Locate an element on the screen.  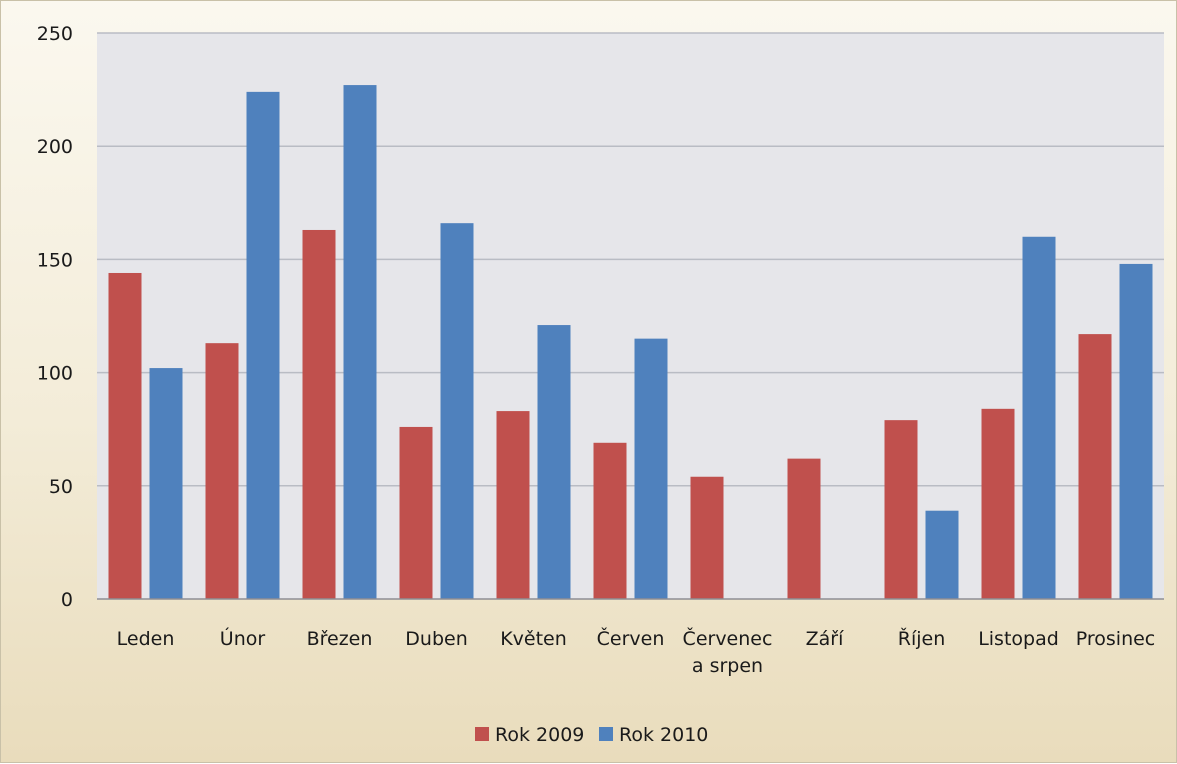
x-category-label: Listopad is located at coordinates (1018, 639).